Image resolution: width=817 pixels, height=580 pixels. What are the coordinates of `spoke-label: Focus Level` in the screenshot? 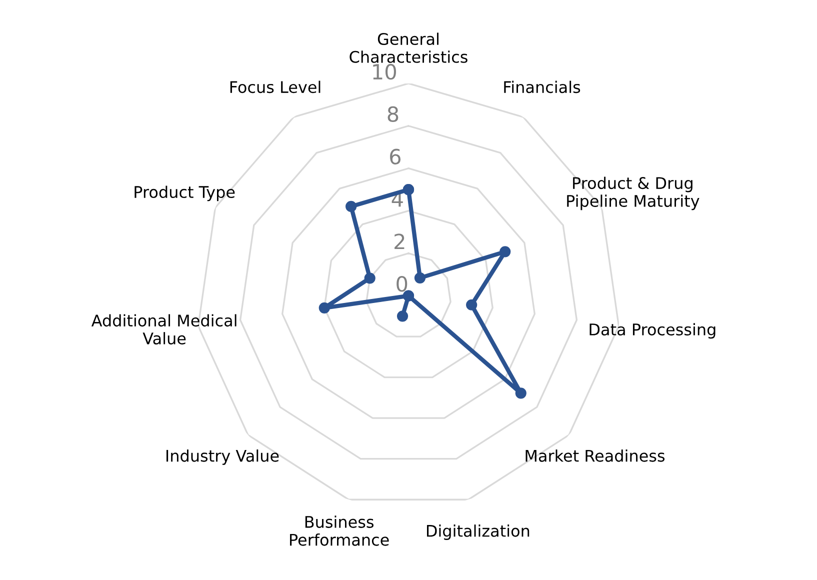 It's located at (275, 87).